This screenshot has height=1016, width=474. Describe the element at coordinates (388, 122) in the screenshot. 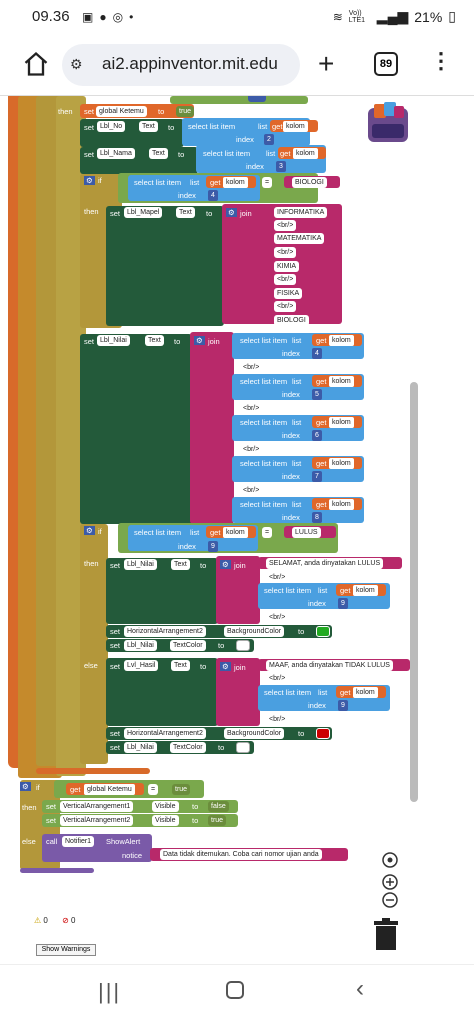

I see `backpack-icon` at that location.